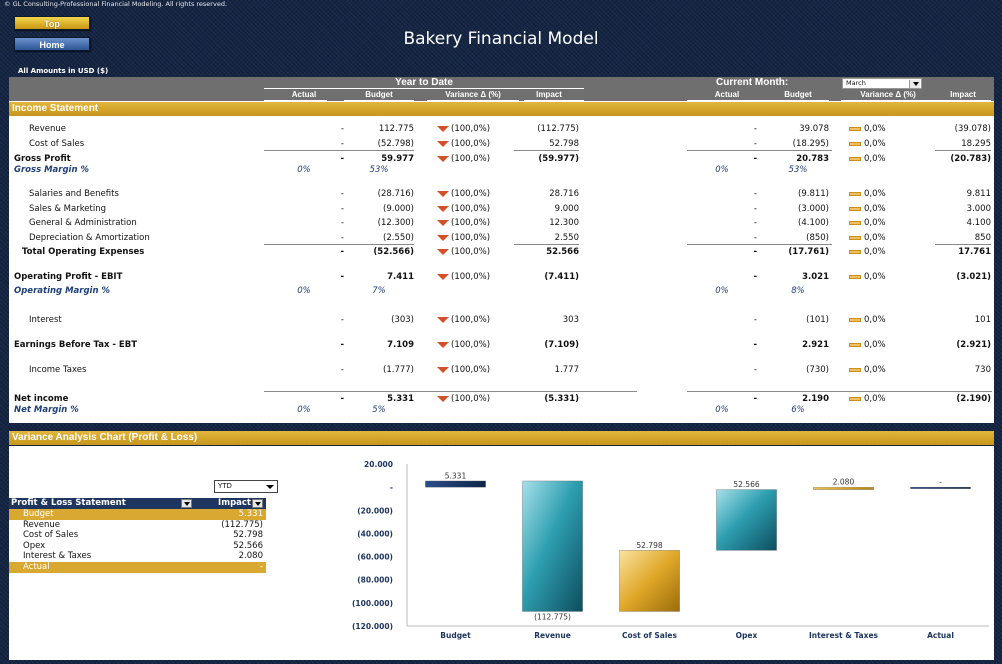  Describe the element at coordinates (566, 209) in the screenshot. I see `ytd-impact-cell: 9.000` at that location.